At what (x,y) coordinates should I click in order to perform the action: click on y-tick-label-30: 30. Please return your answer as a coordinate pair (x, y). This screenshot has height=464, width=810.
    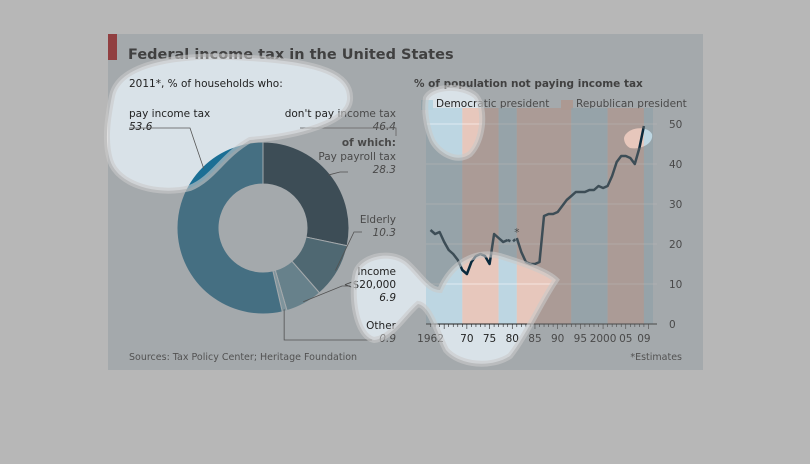
    Looking at the image, I should click on (675, 205).